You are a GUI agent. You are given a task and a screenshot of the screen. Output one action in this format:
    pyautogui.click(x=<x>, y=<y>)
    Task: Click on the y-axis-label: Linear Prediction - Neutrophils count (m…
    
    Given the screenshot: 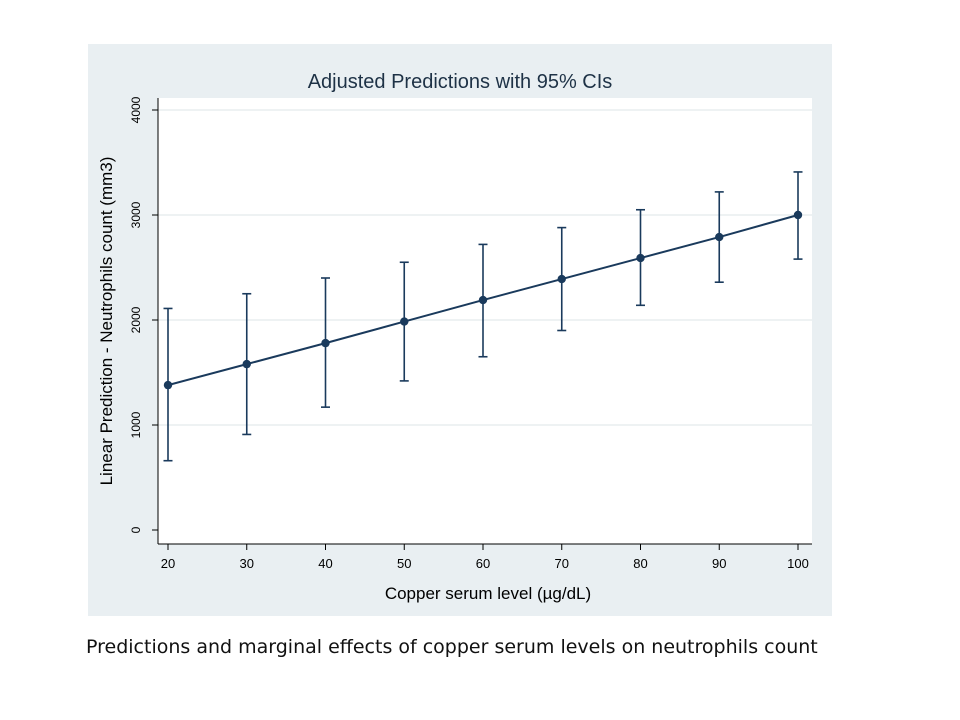 What is the action you would take?
    pyautogui.click(x=106, y=321)
    